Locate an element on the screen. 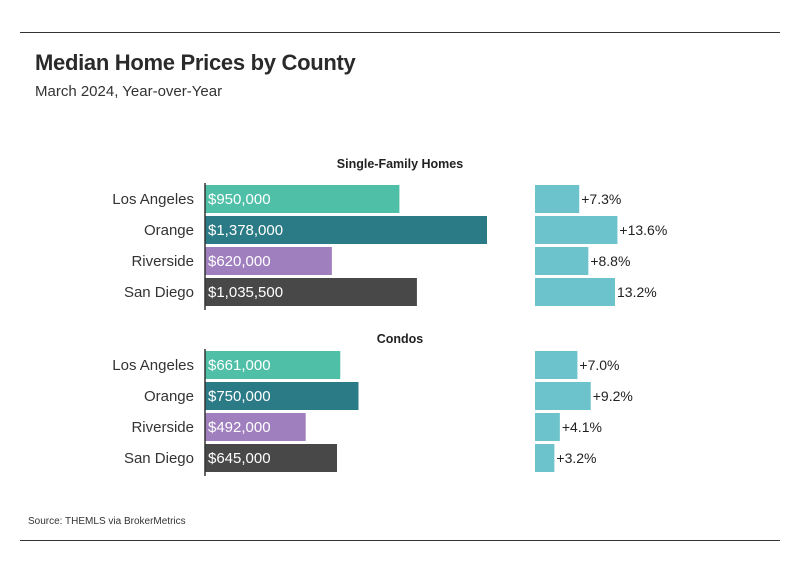 Image resolution: width=800 pixels, height=575 pixels. change-label-orange: +13.6% is located at coordinates (643, 230).